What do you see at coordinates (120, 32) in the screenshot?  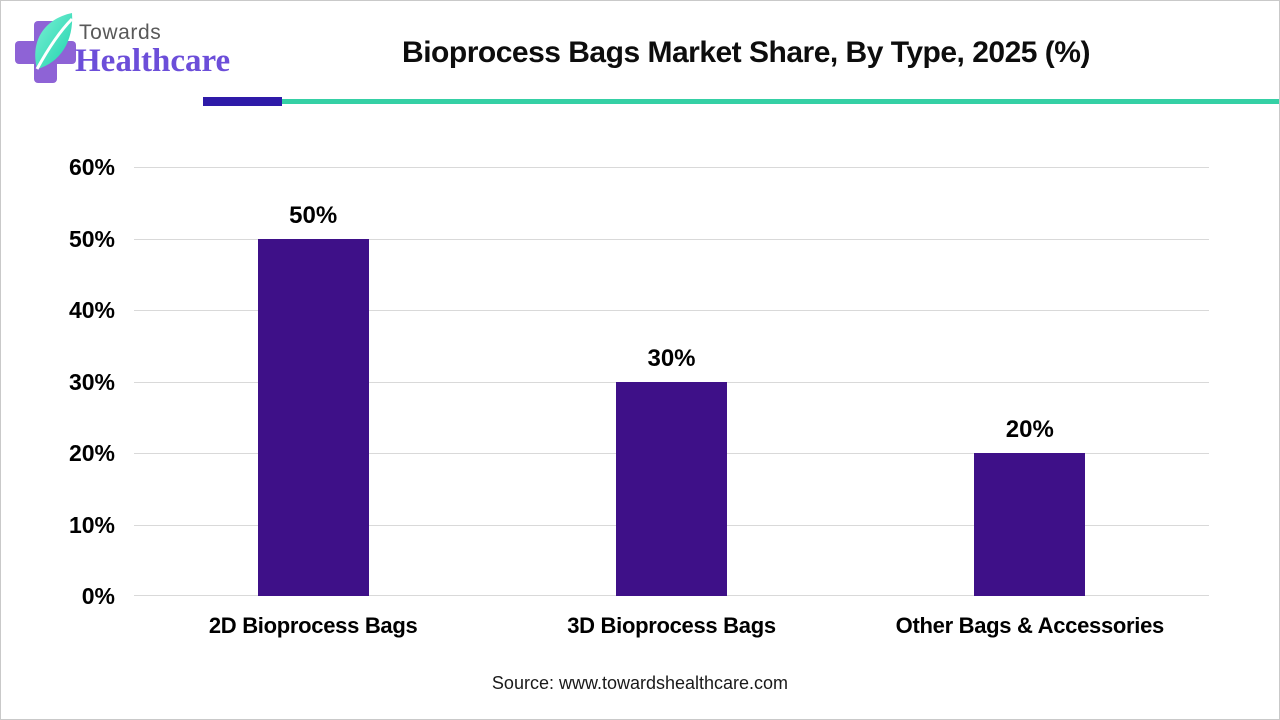 I see `logo-text-towards: Towards` at bounding box center [120, 32].